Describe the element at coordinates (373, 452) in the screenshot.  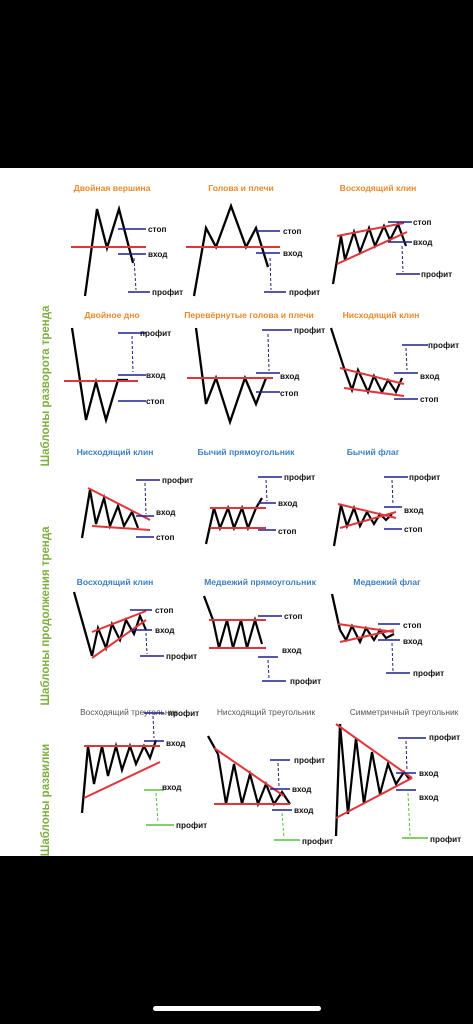
I see `pattern-title: Бычий флаг` at that location.